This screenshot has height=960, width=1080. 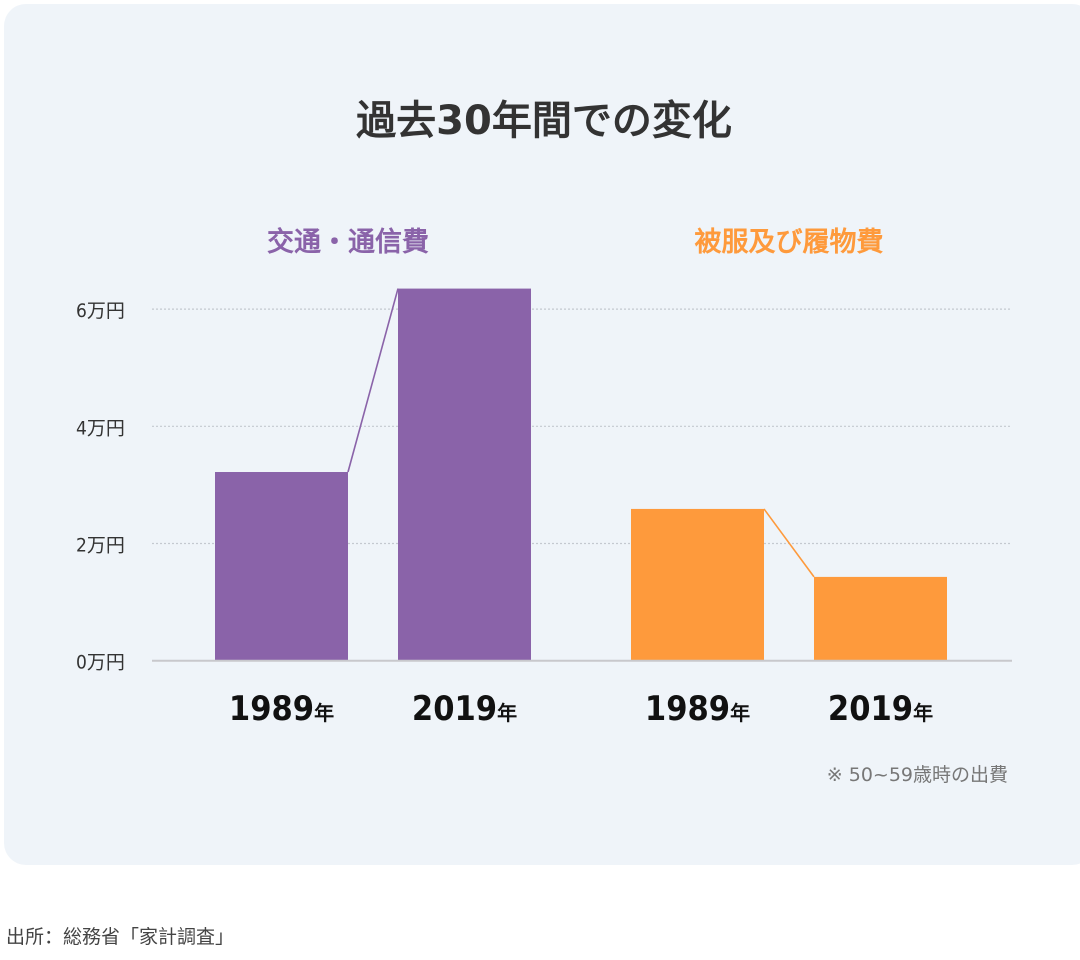 What do you see at coordinates (100, 311) in the screenshot?
I see `y-tick-label: 6万円` at bounding box center [100, 311].